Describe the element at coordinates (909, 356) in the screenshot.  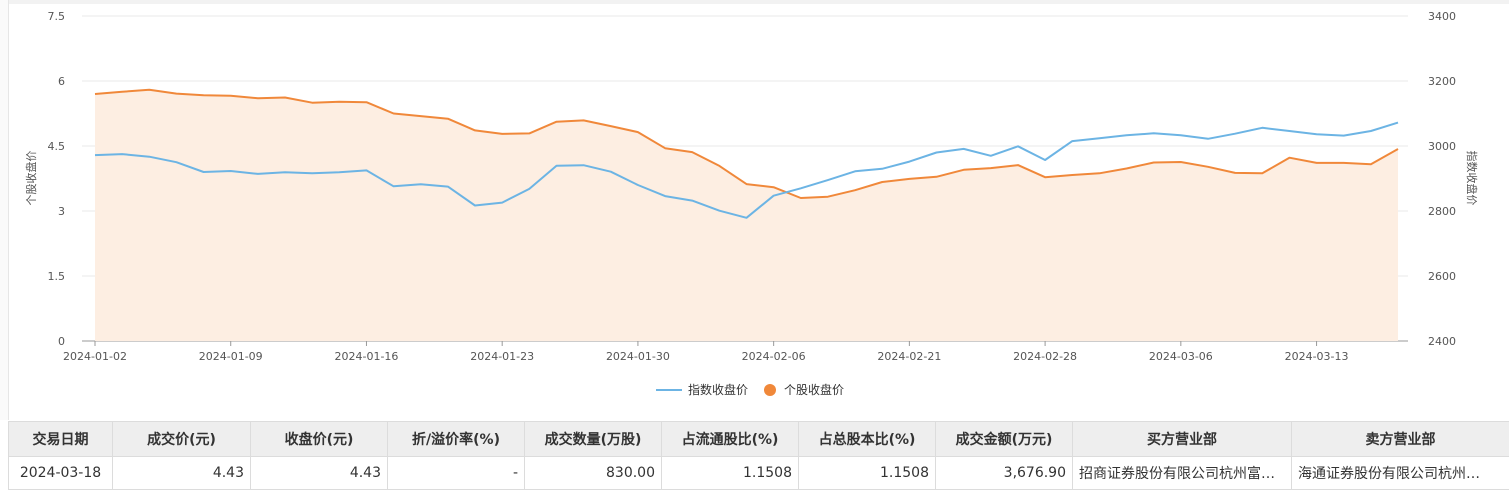
I see `x-tick-label: 2024-02-21` at that location.